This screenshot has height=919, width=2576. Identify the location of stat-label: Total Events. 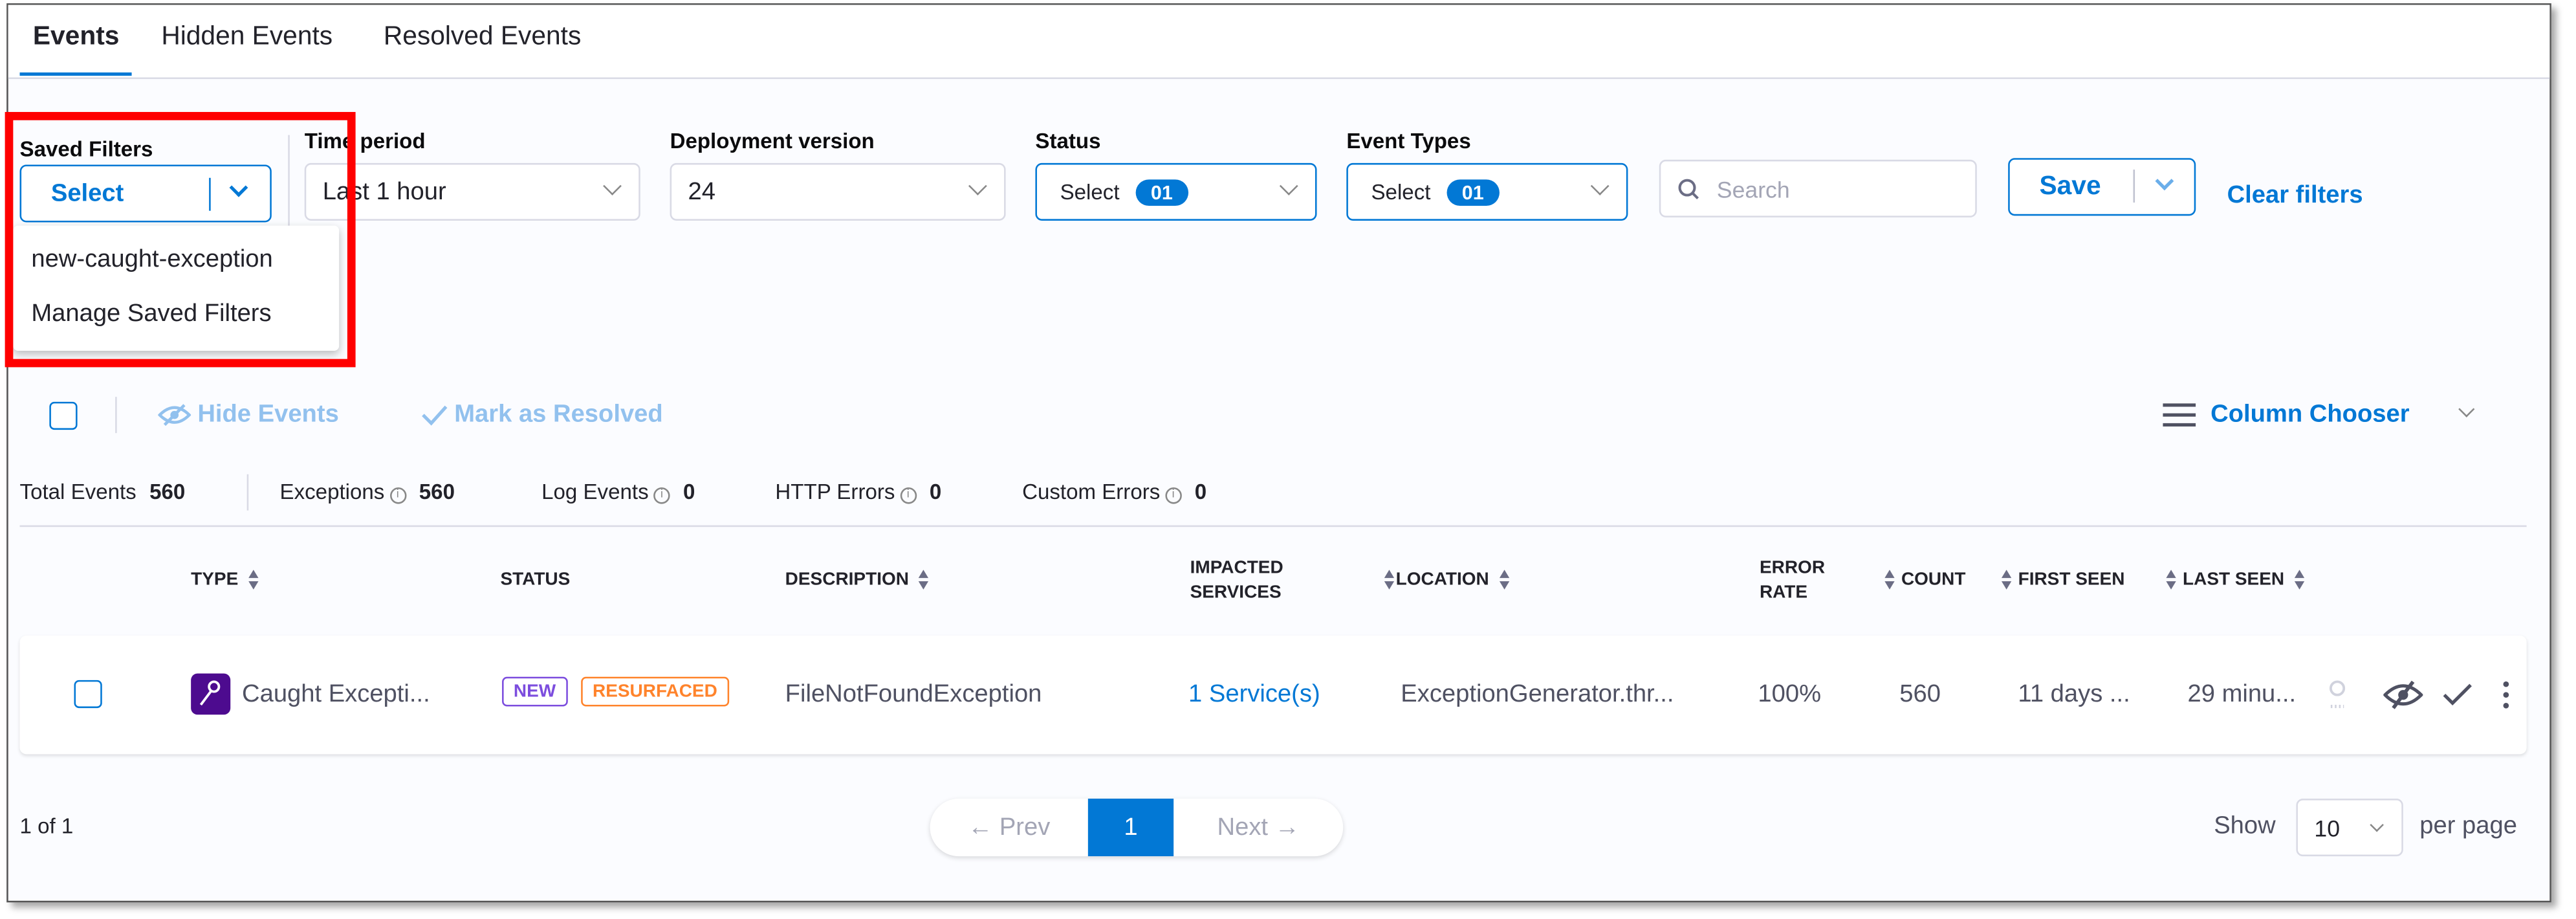
(77, 491).